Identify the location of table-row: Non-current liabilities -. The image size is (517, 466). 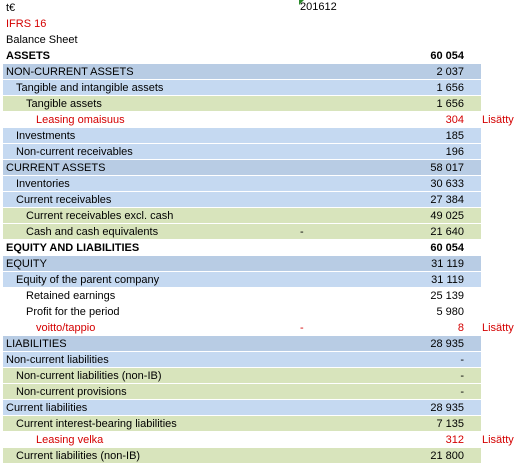
(258, 360).